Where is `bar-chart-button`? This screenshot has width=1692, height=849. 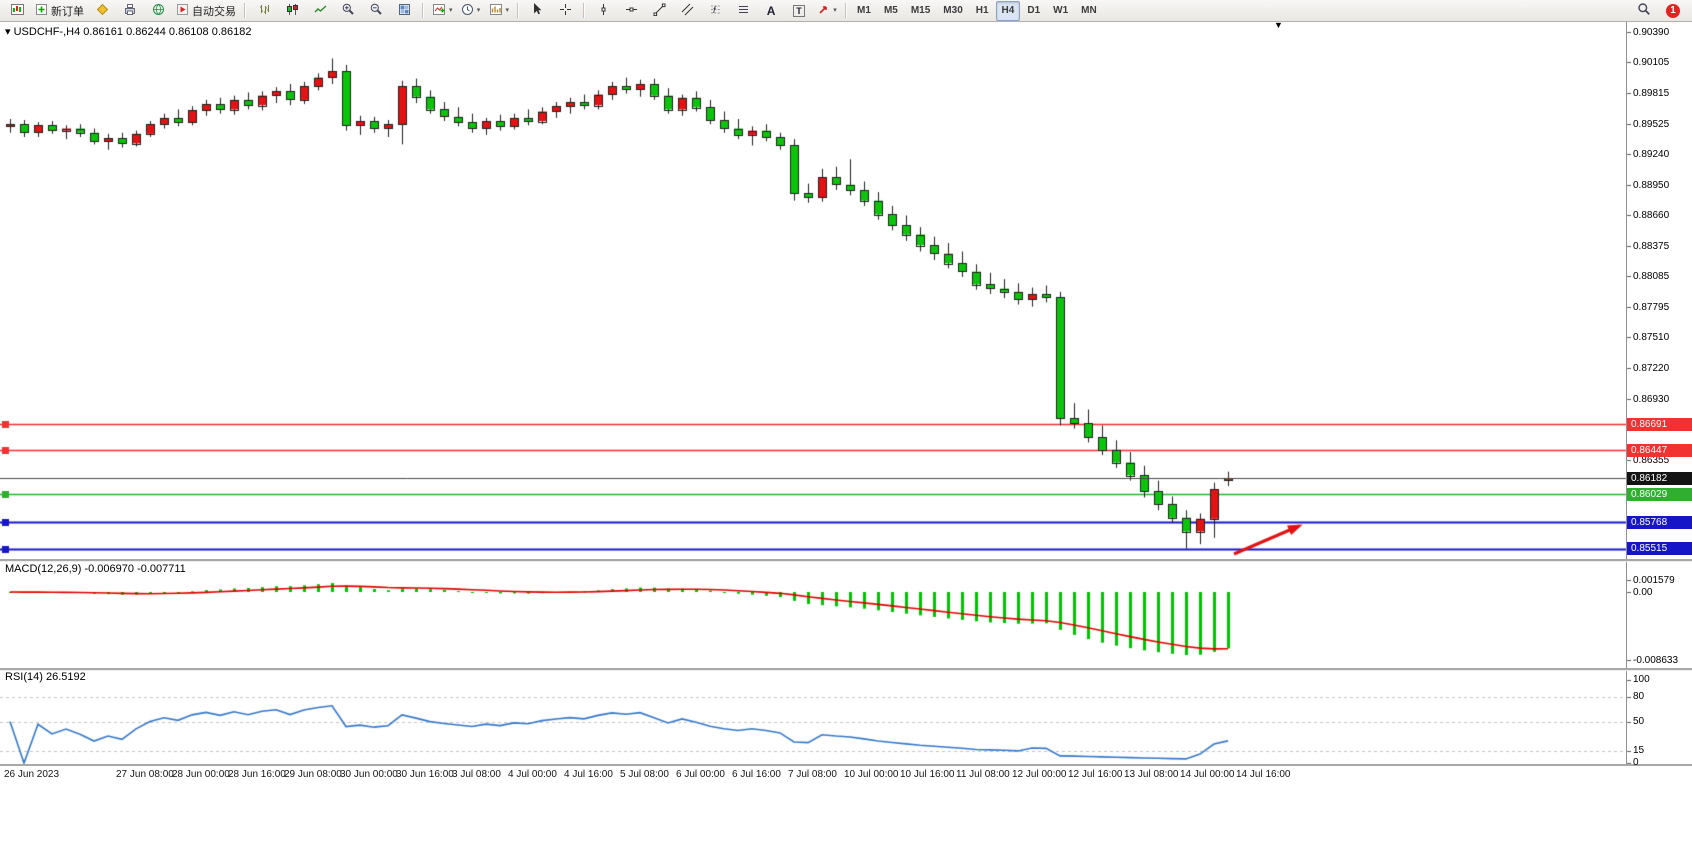 bar-chart-button is located at coordinates (264, 11).